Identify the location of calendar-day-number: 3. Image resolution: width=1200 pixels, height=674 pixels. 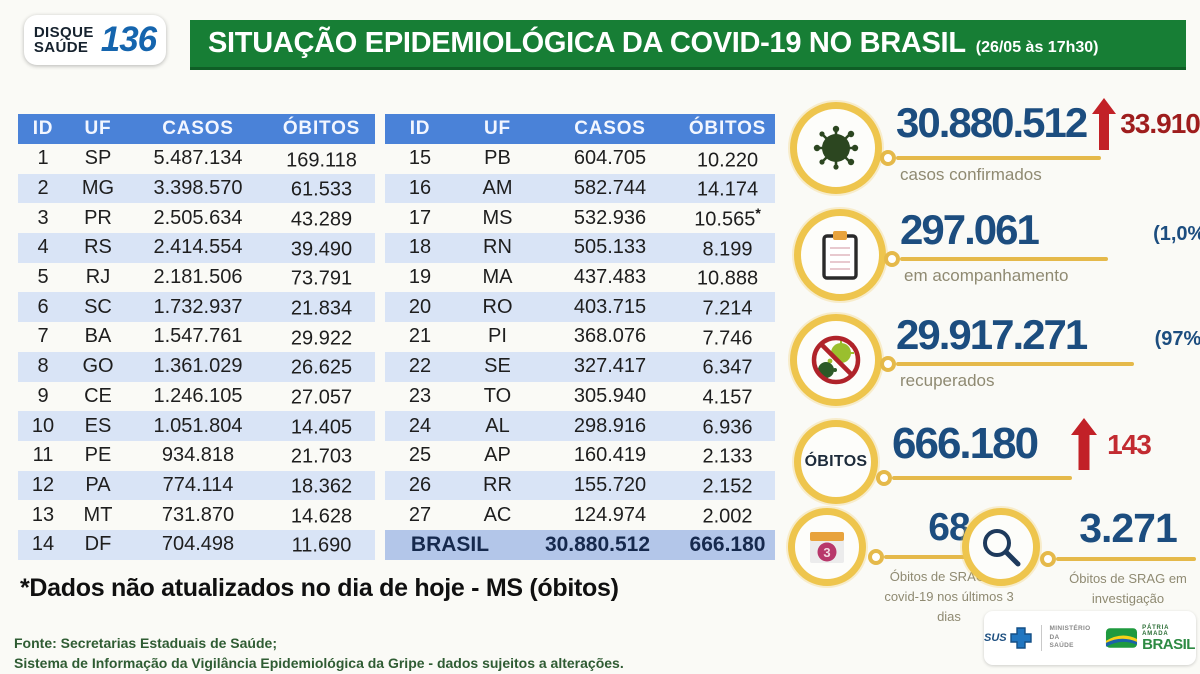
(826, 552).